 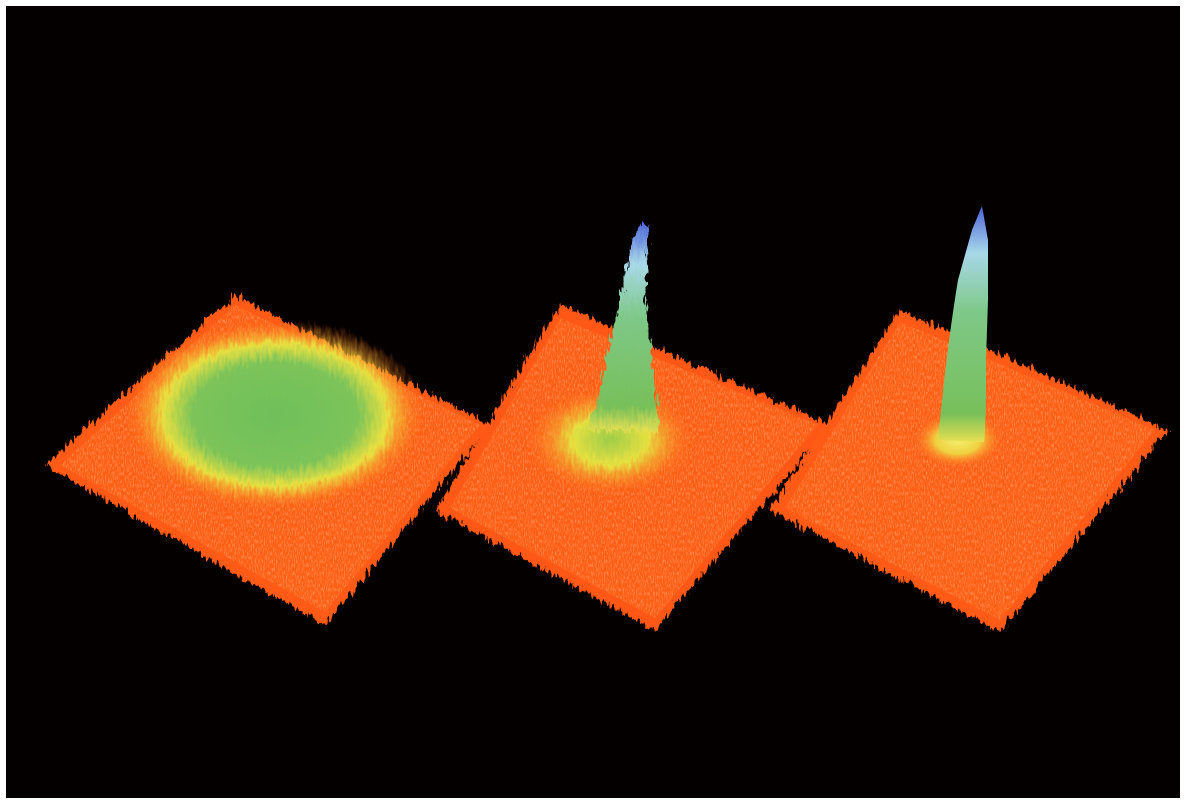 I want to click on thermal-cloud, so click(x=275, y=415).